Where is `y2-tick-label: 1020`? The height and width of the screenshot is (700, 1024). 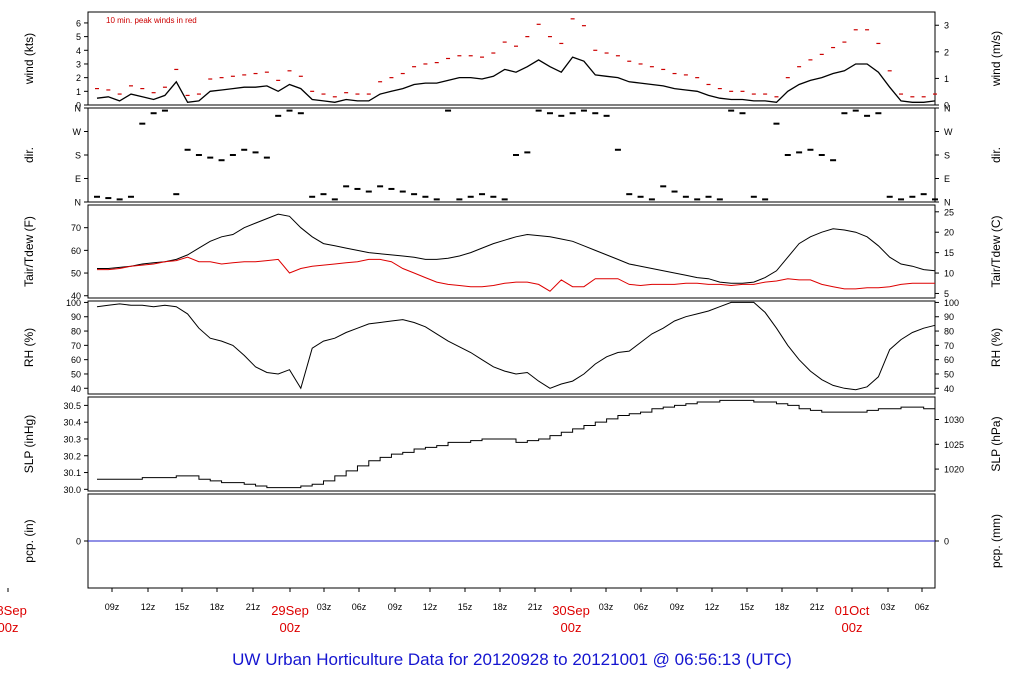
y2-tick-label: 1020 is located at coordinates (954, 470).